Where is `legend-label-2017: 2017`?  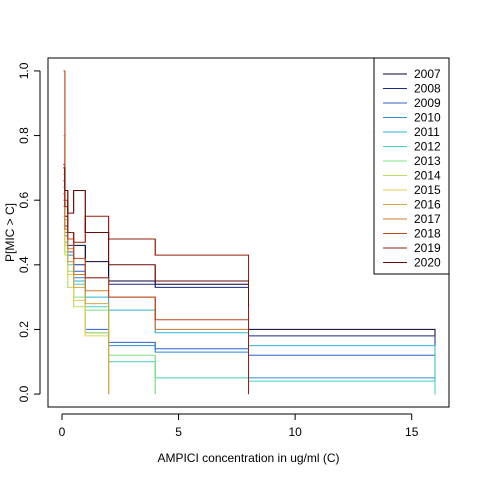 legend-label-2017: 2017 is located at coordinates (427, 219).